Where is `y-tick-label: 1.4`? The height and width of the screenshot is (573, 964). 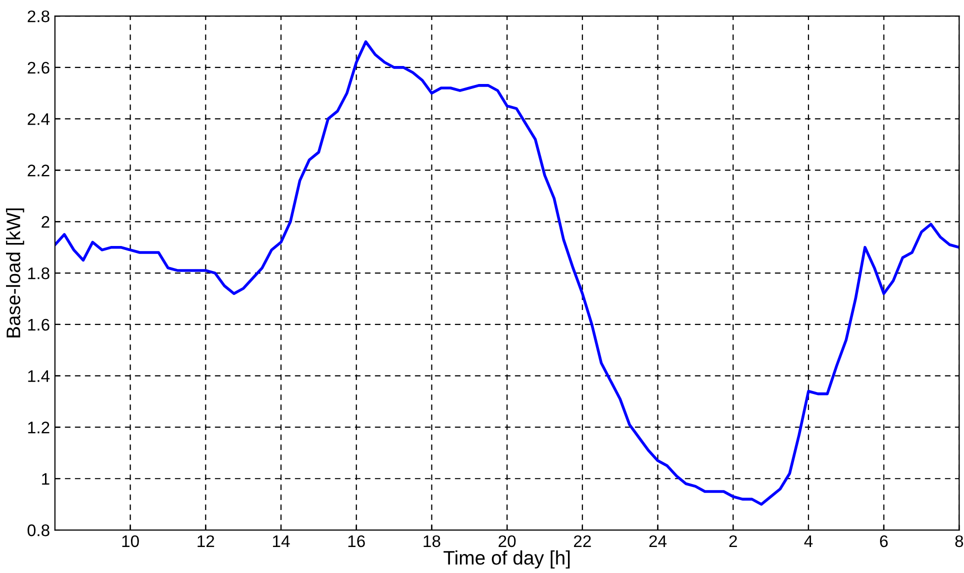 y-tick-label: 1.4 is located at coordinates (39, 376).